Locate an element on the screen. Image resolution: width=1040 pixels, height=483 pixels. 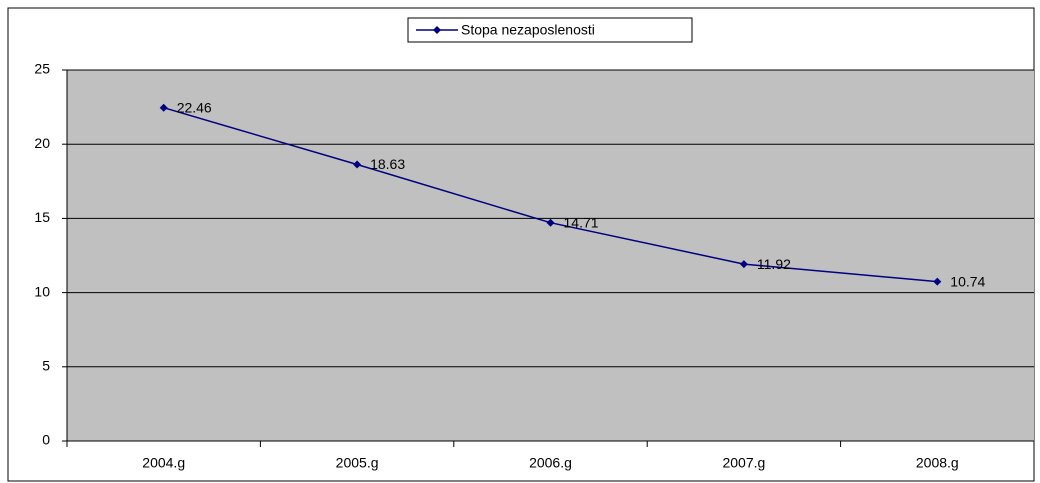
legend-label: Stopa nezaposlenosti is located at coordinates (528, 30).